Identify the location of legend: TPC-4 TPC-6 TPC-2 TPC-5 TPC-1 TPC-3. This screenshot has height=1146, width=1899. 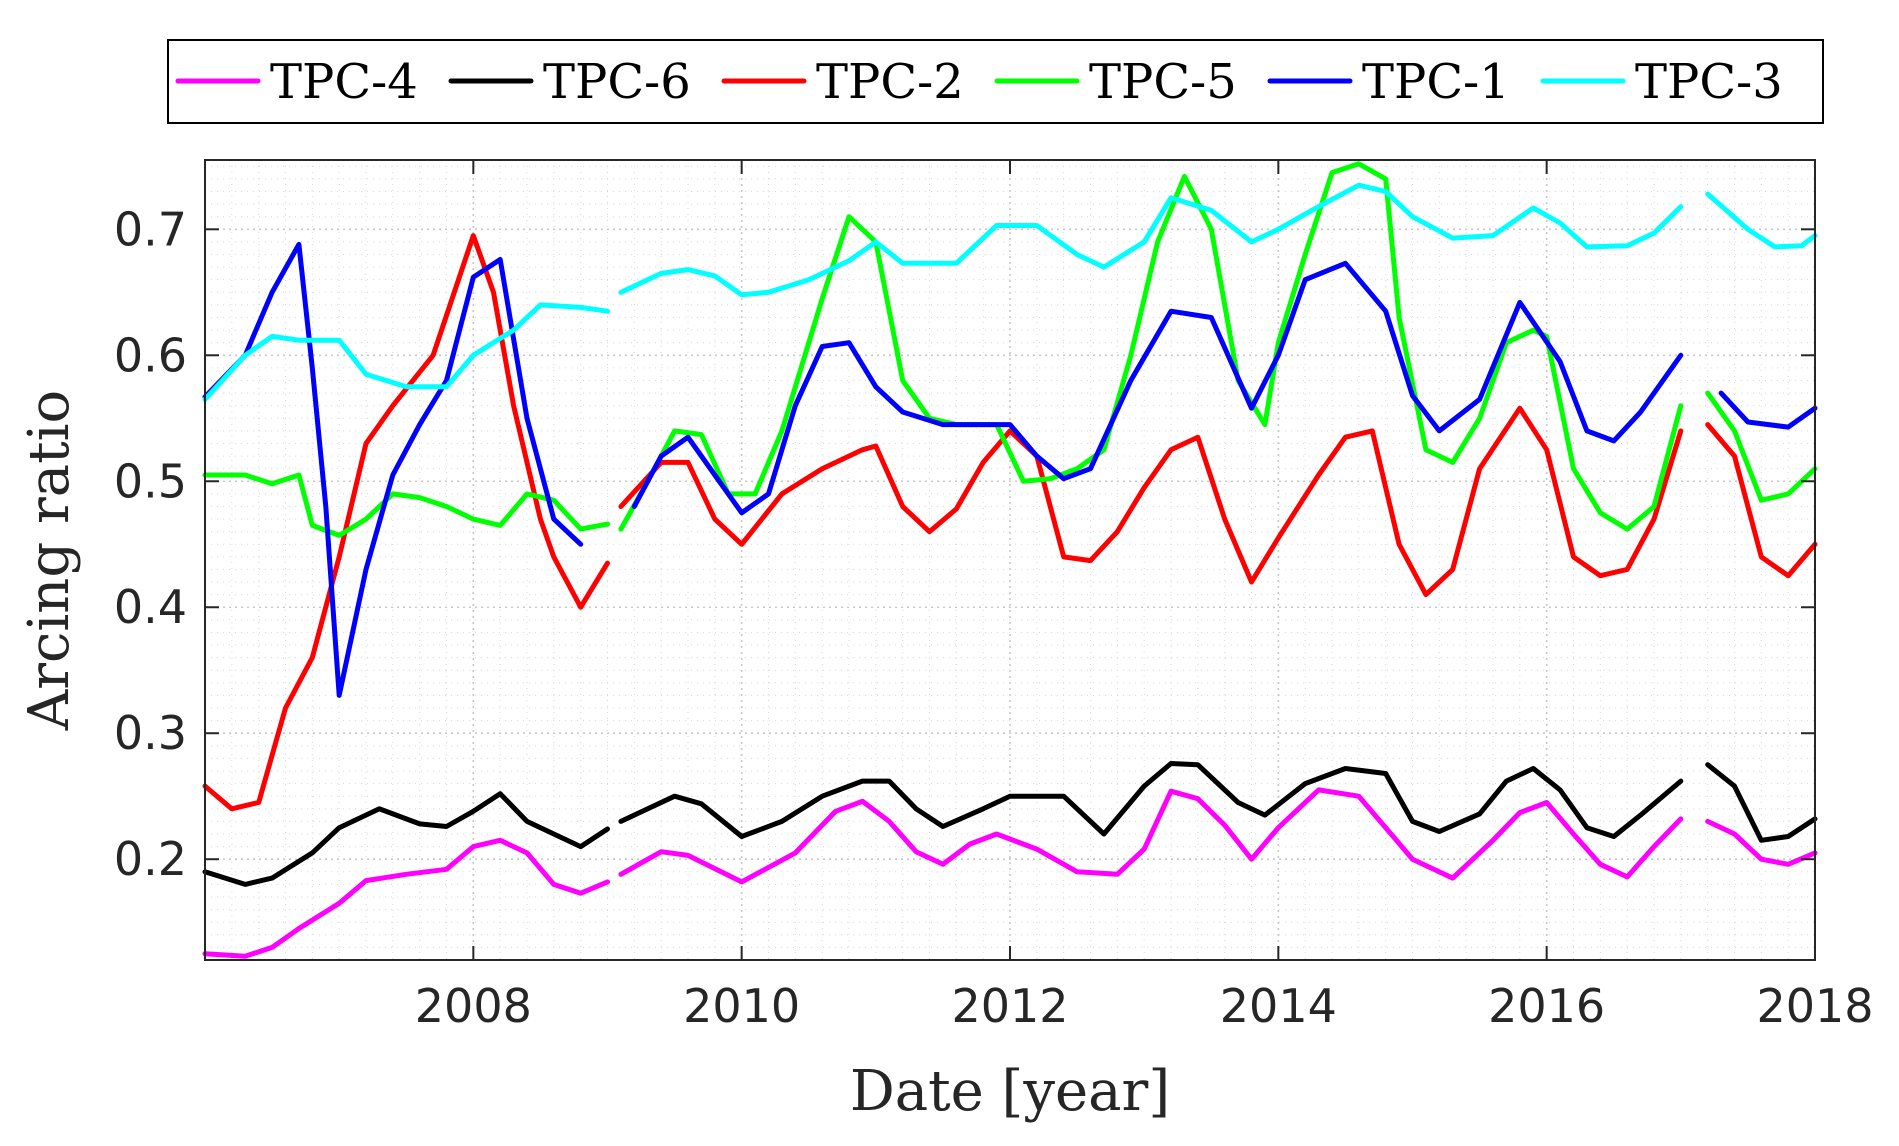
(995, 81).